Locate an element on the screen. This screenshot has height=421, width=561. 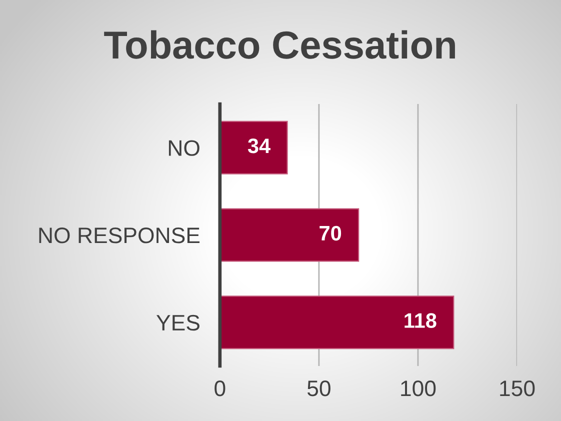
data-label: 34 is located at coordinates (259, 146).